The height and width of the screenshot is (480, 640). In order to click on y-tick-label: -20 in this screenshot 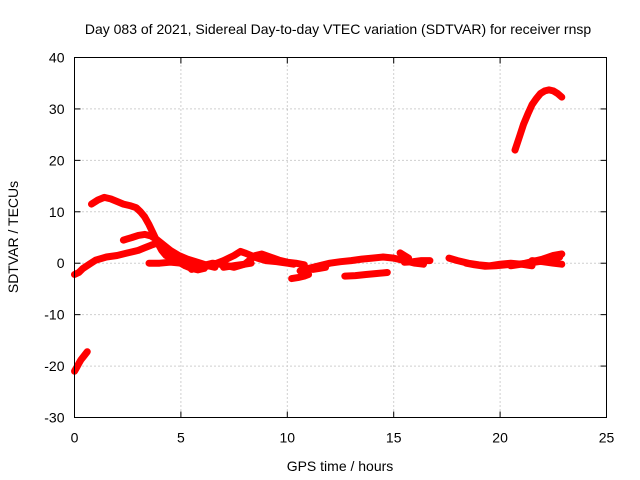, I will do `click(54, 366)`.